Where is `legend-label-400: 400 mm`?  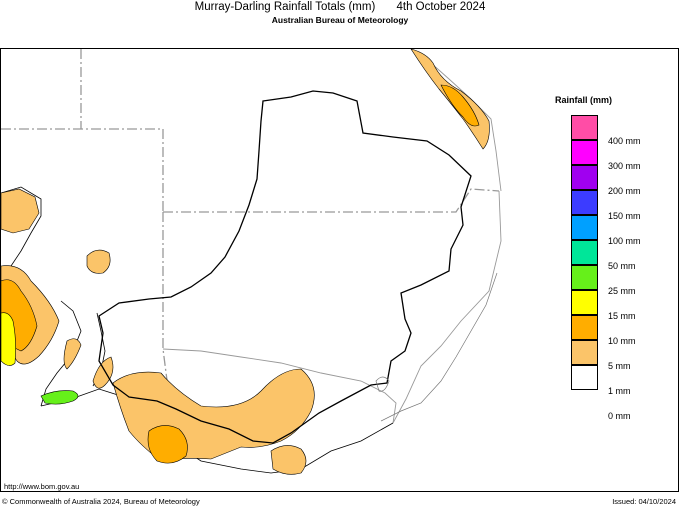 legend-label-400: 400 mm is located at coordinates (624, 141).